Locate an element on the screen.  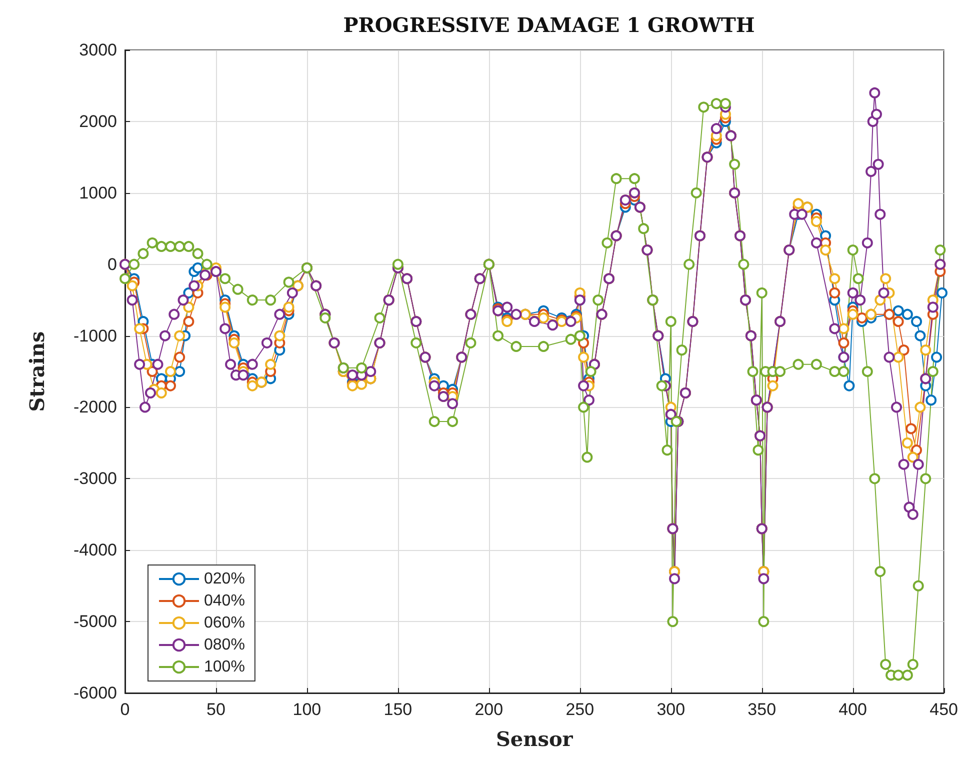
x-tick-label: 300 is located at coordinates (671, 709).